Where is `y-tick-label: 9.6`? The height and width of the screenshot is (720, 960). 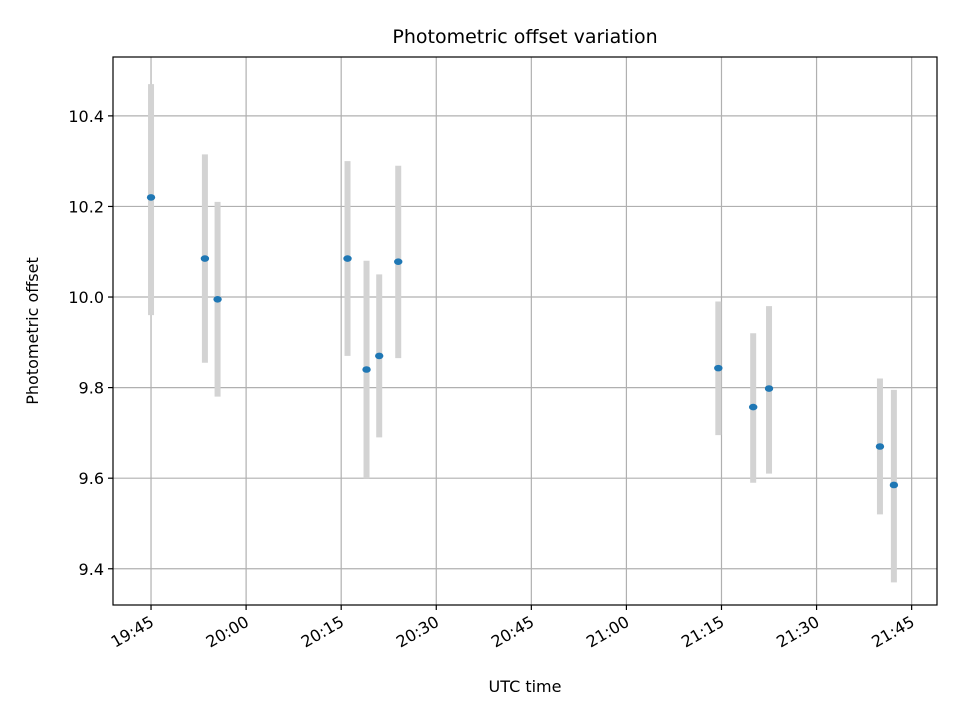
y-tick-label: 9.6 is located at coordinates (91, 478).